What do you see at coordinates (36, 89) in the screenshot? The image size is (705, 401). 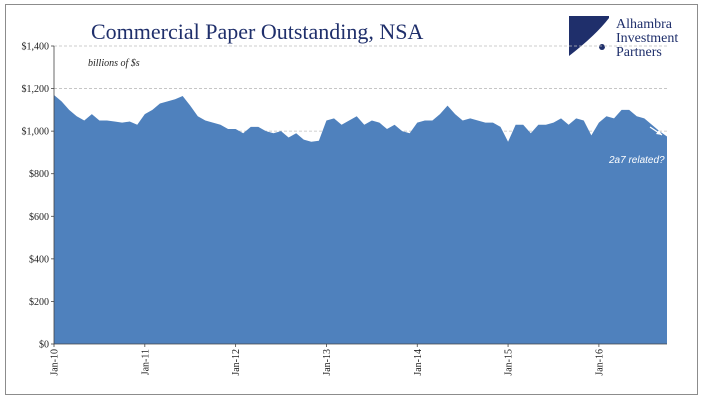 I see `y-tick-label: $1,200` at bounding box center [36, 89].